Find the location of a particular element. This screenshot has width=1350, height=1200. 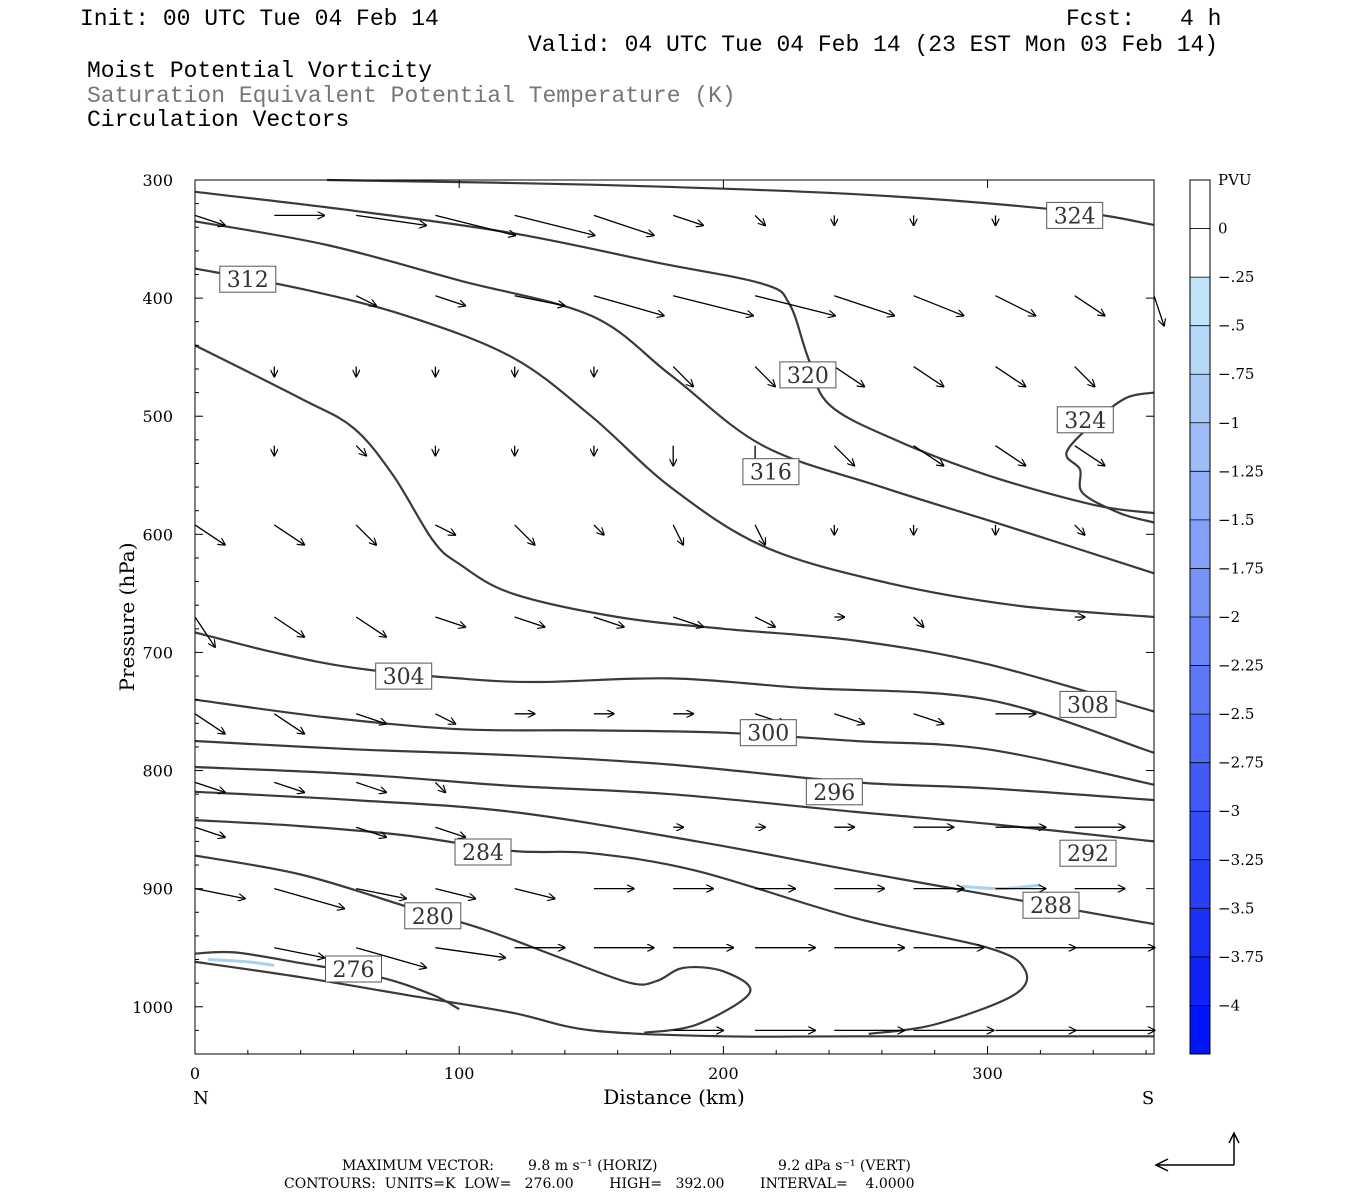

colorbar-tick-label: −2 is located at coordinates (1229, 617).